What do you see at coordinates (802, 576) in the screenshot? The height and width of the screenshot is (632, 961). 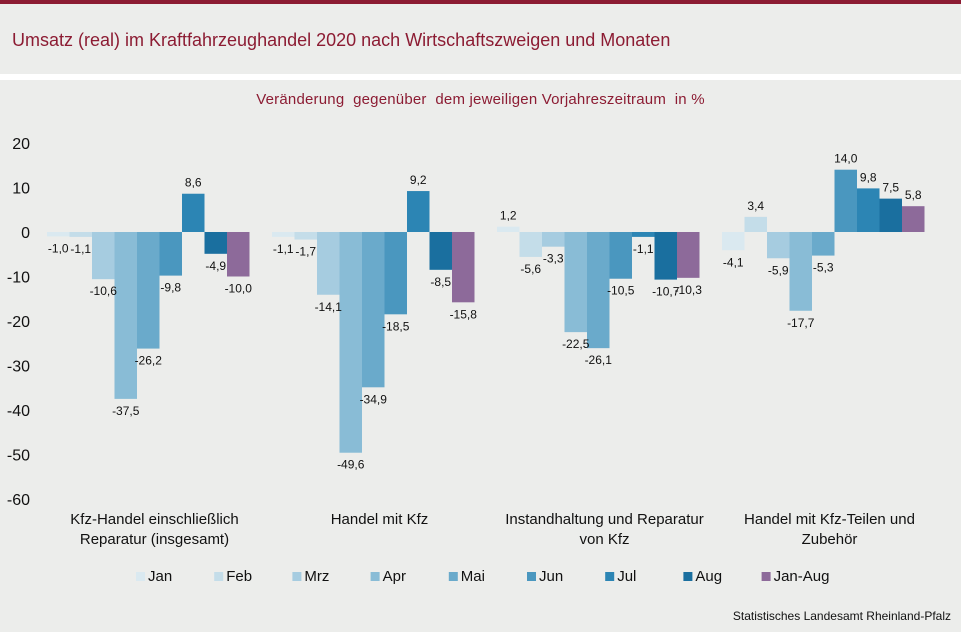 I see `legend-label: Jan-Aug` at bounding box center [802, 576].